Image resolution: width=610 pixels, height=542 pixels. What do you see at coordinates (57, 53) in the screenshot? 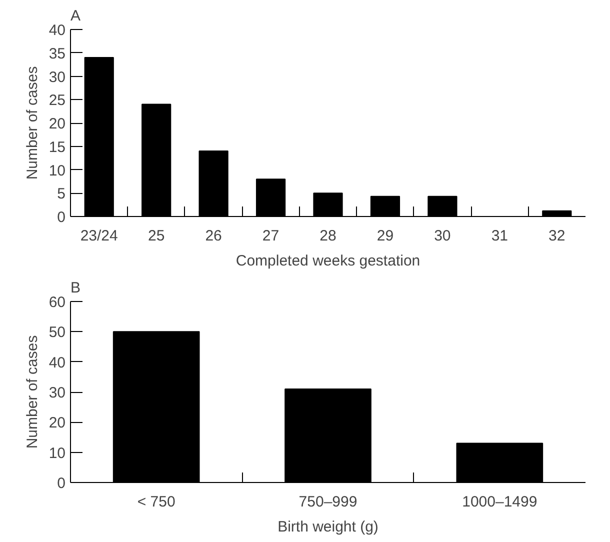
I see `y-tick-label: 35` at bounding box center [57, 53].